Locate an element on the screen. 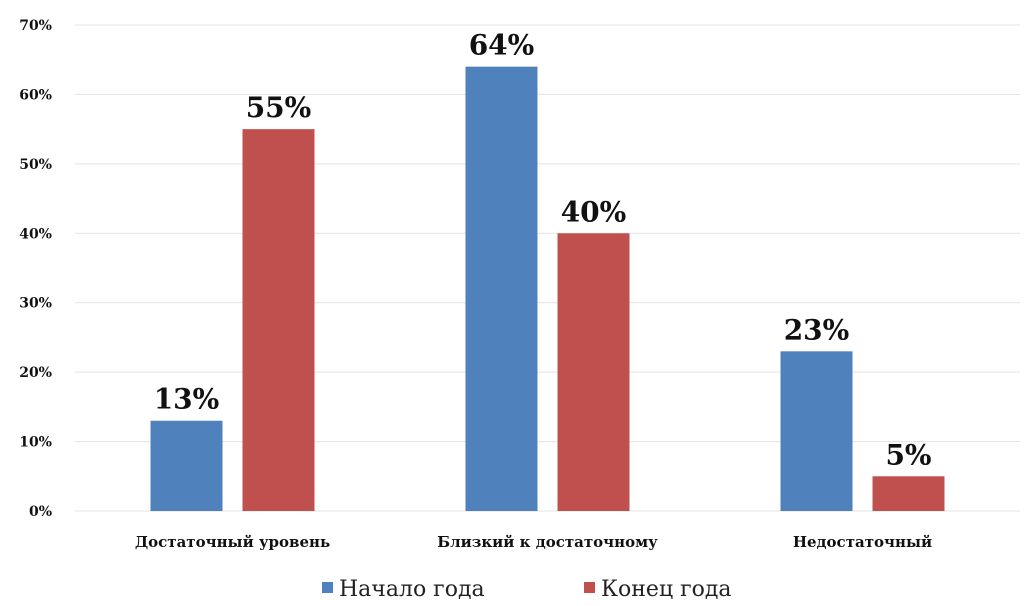  legend: Начало года Конец года is located at coordinates (527, 589).